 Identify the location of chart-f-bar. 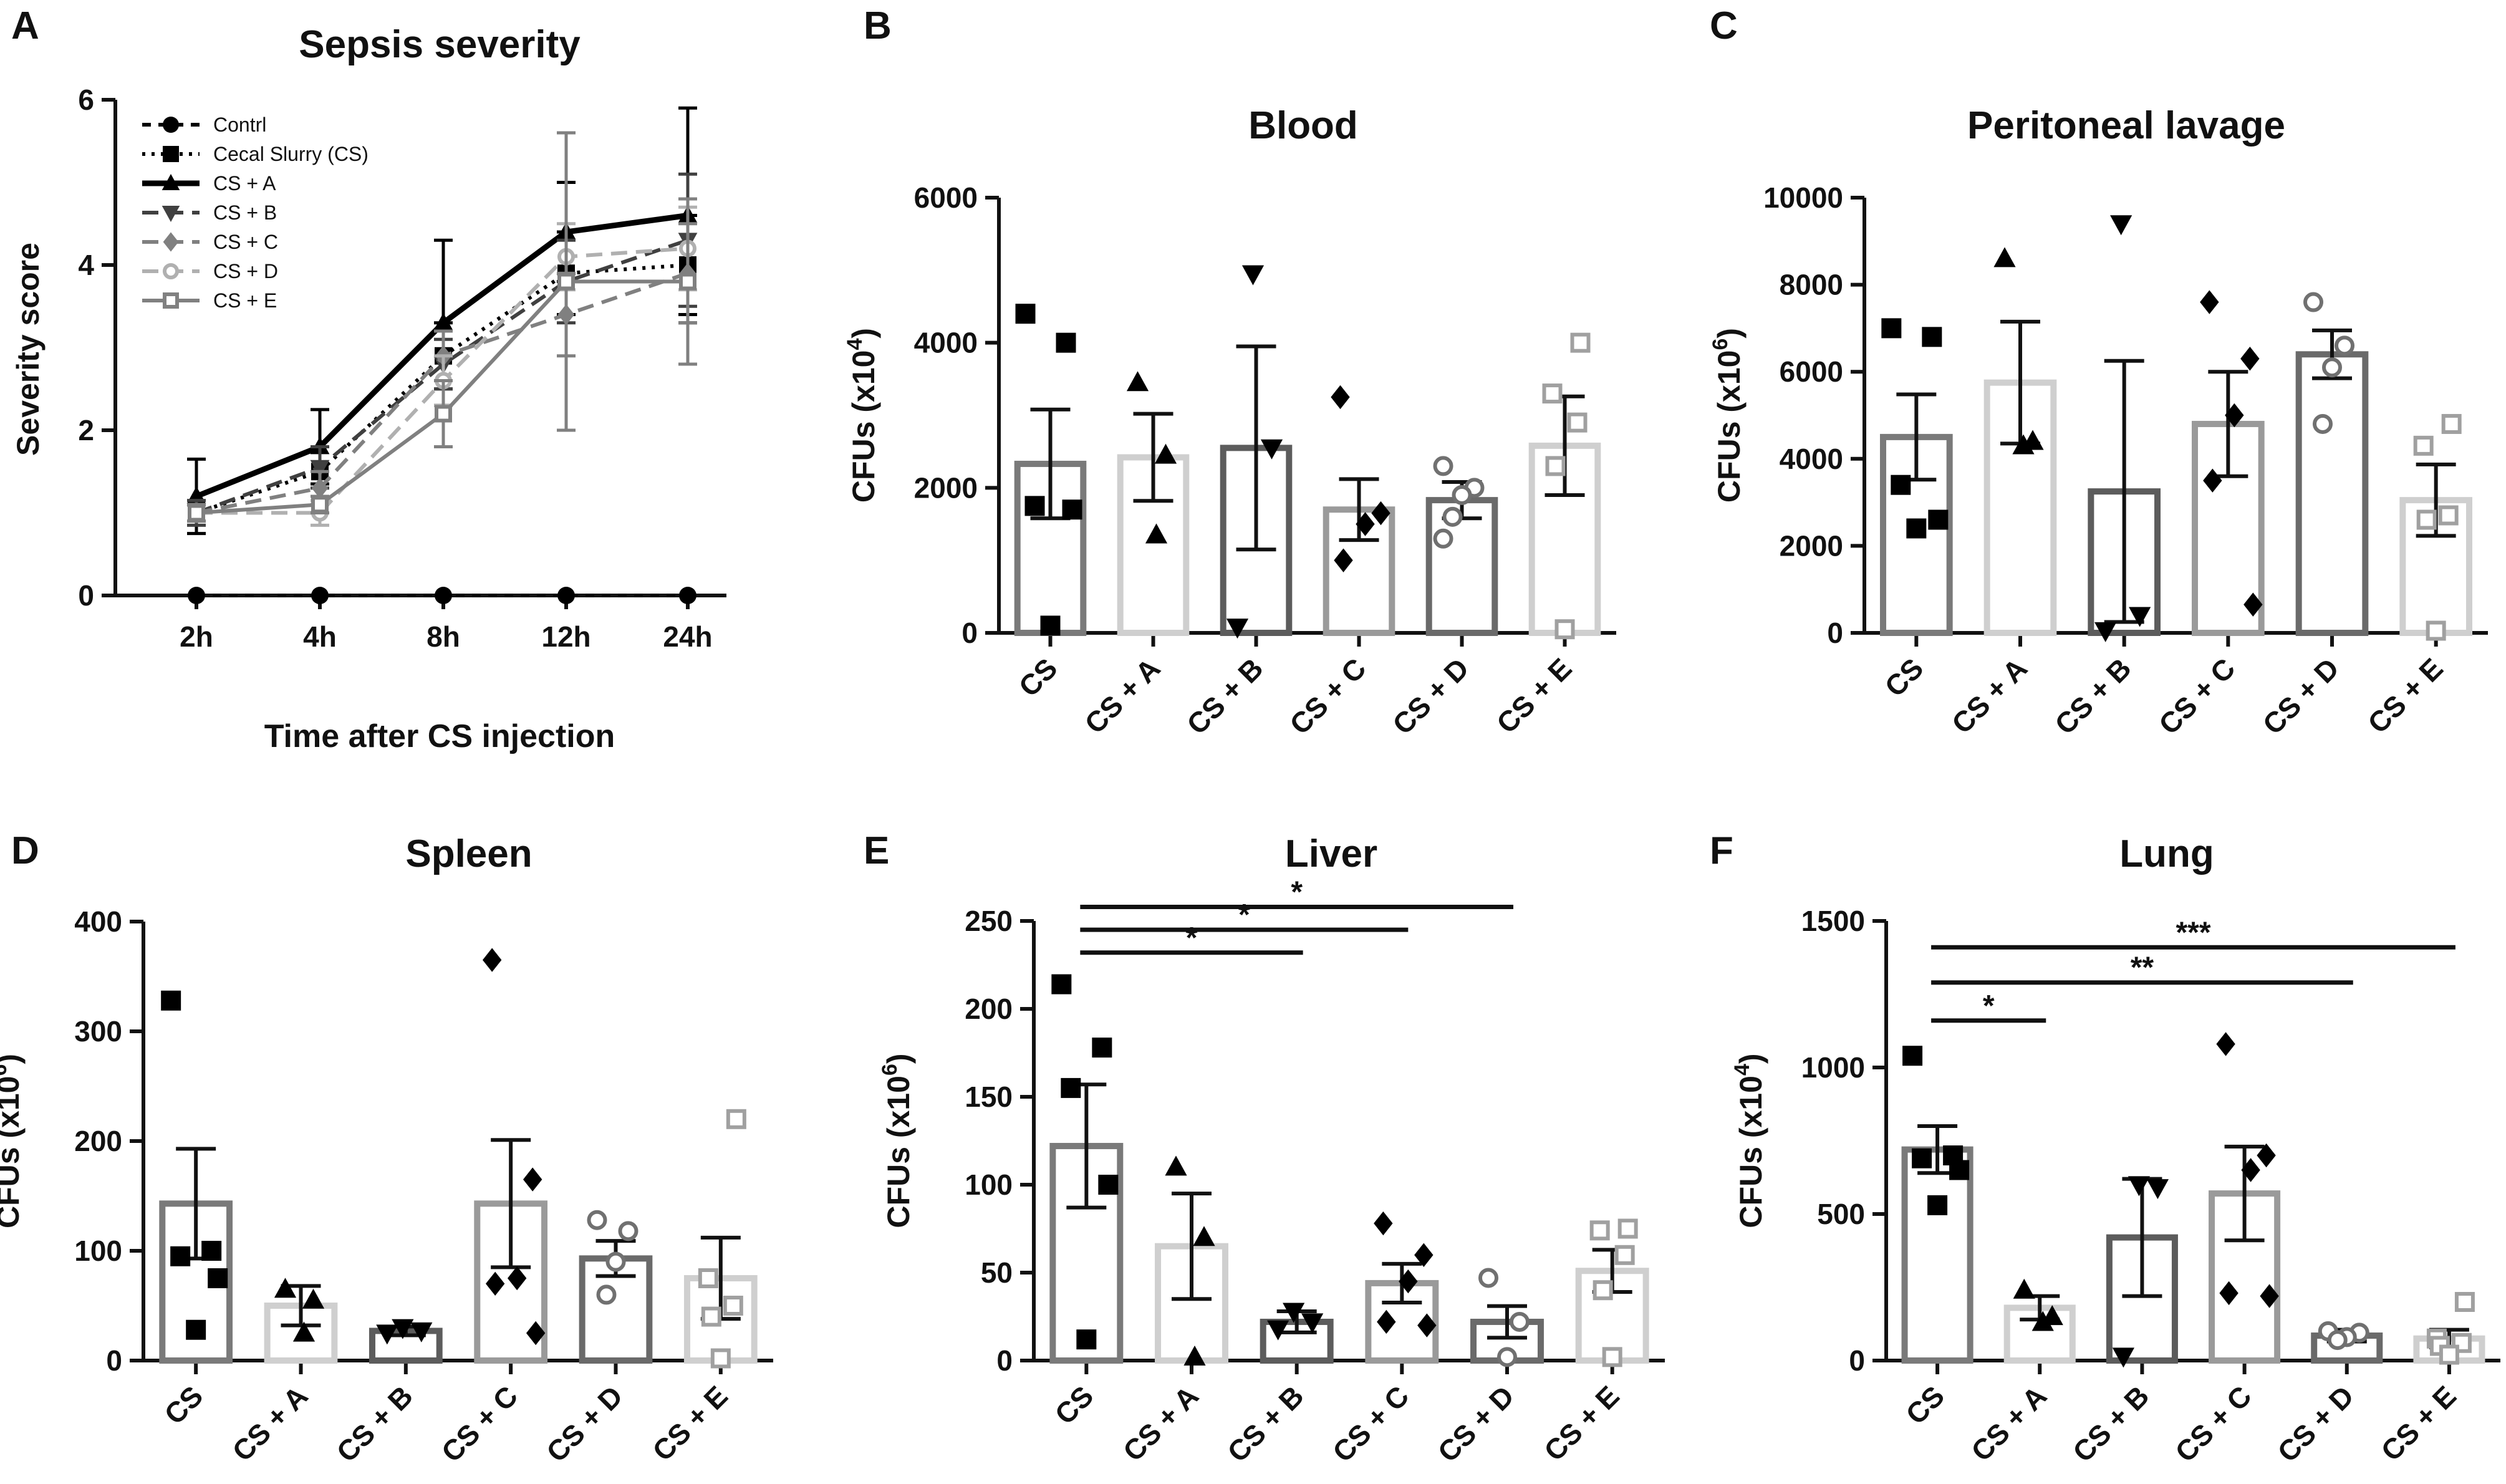
(1937, 1255).